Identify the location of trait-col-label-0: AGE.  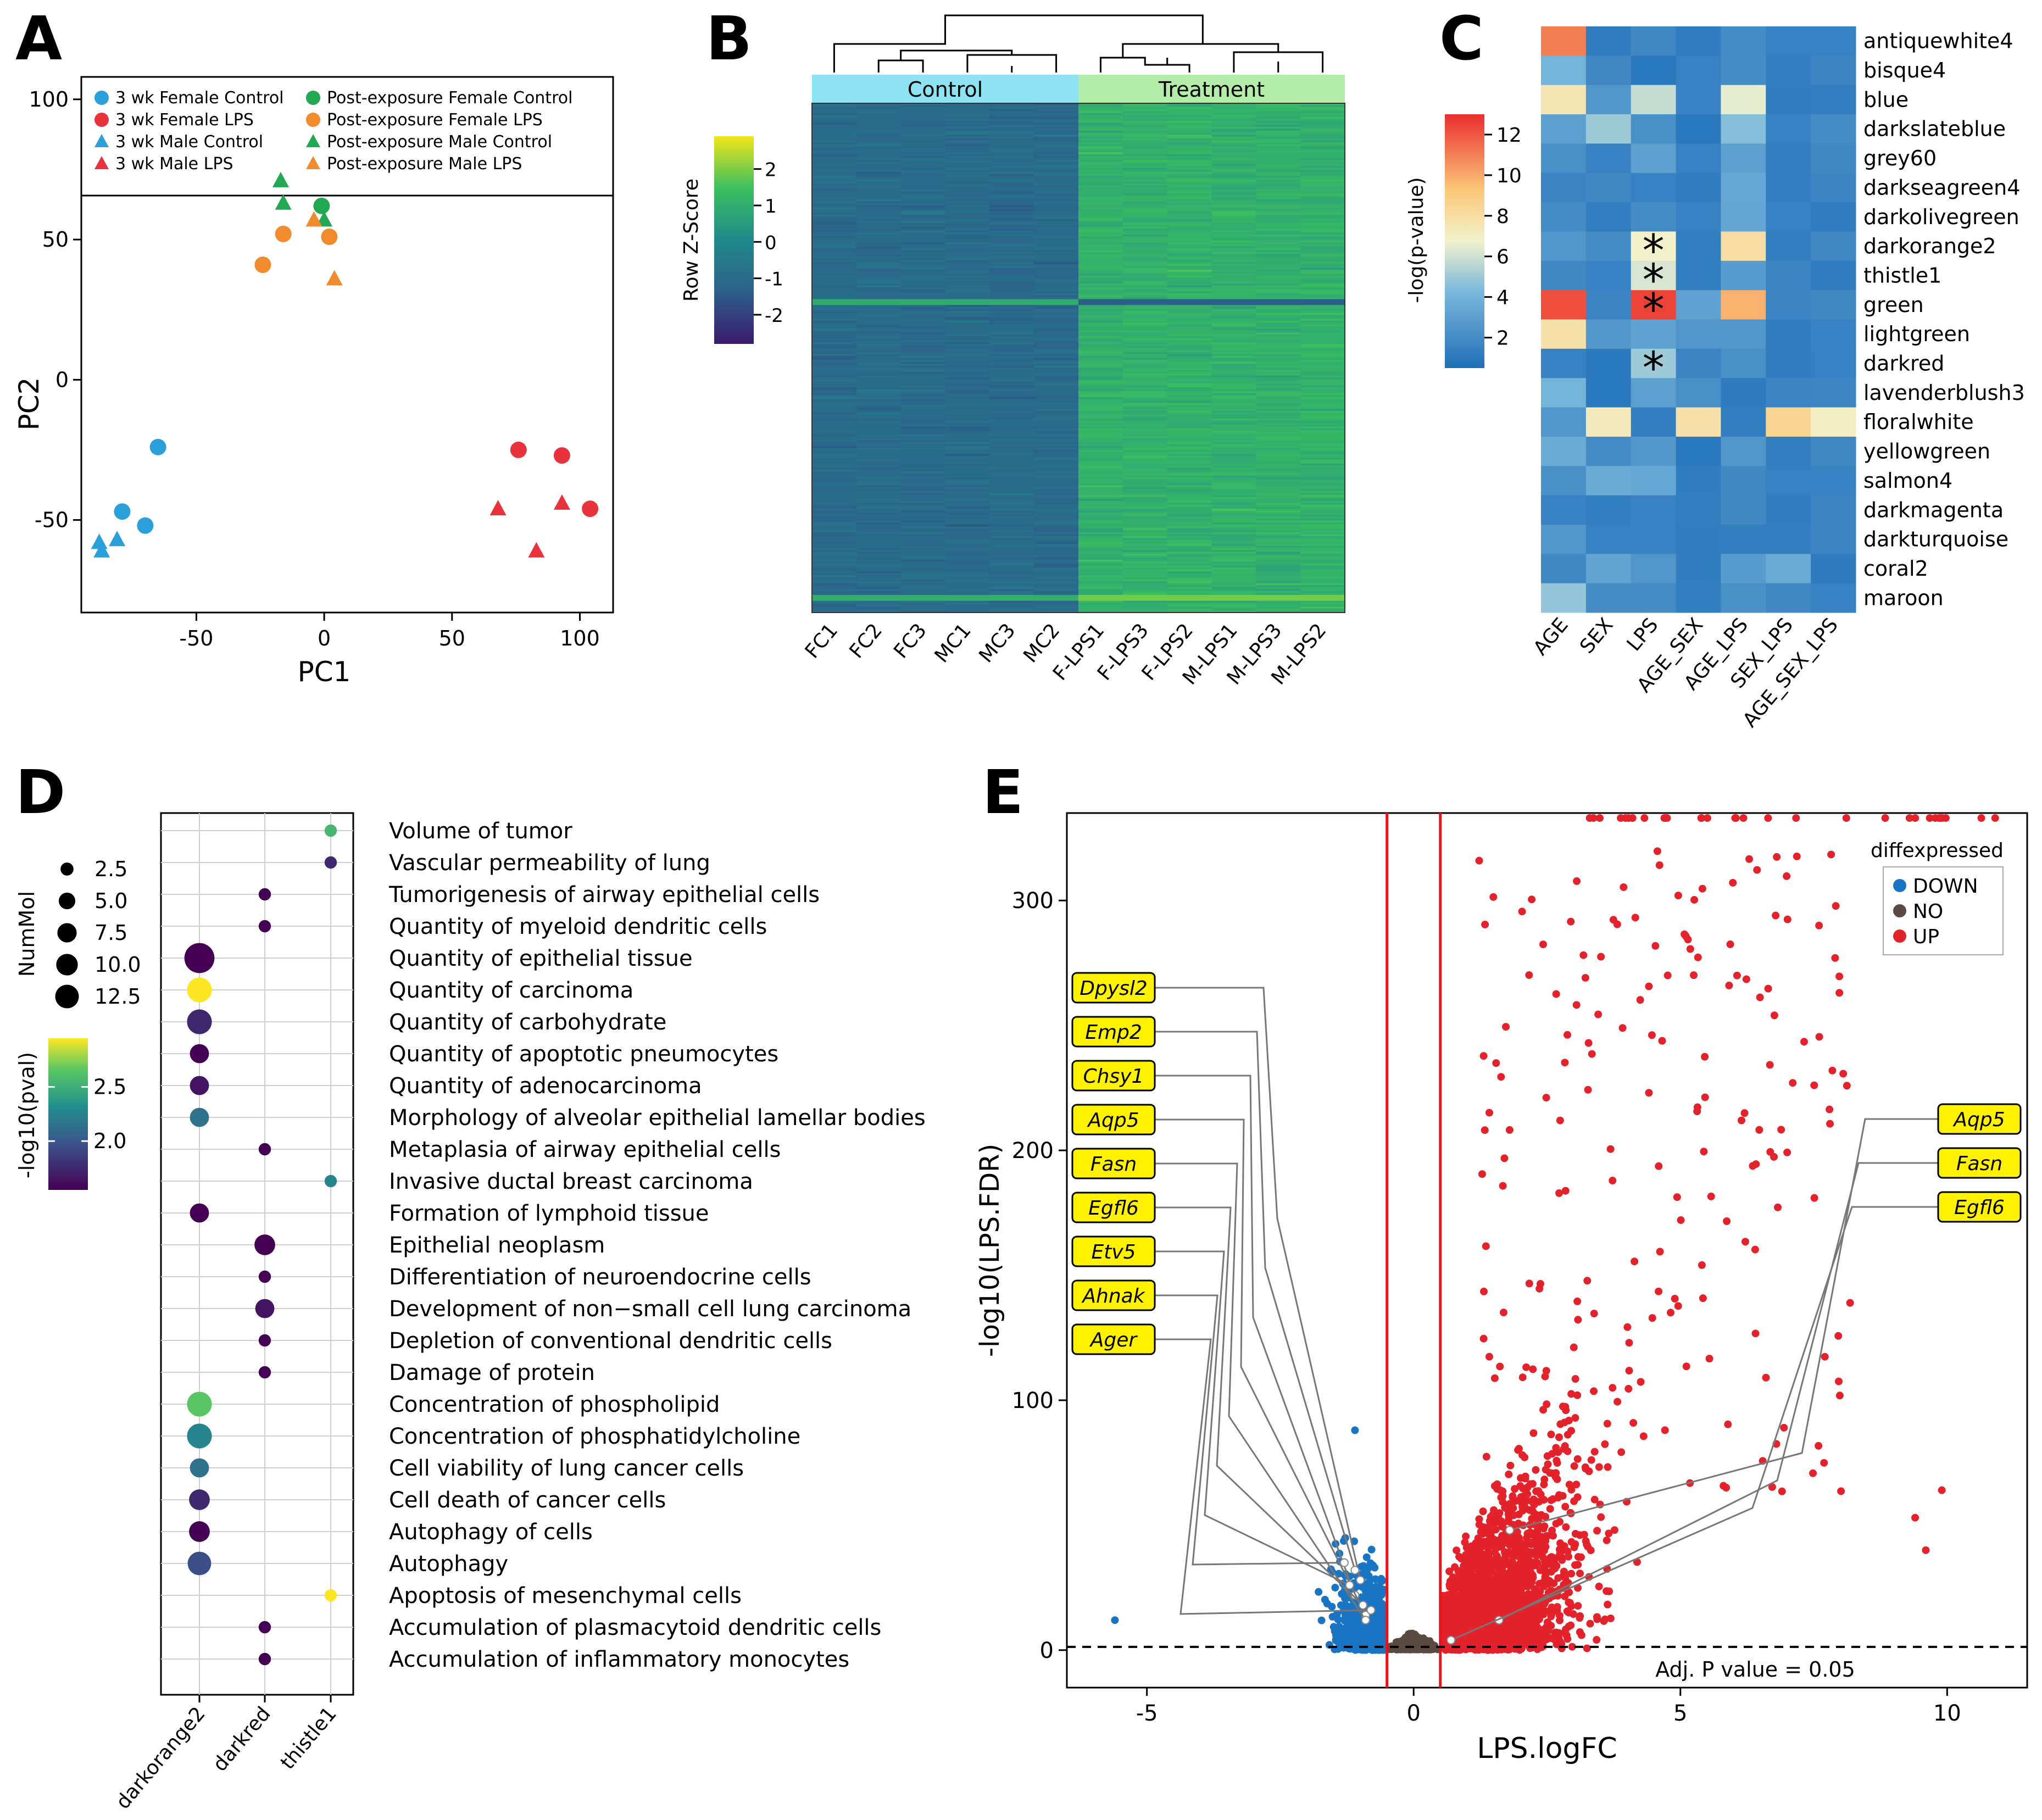
(1550, 637).